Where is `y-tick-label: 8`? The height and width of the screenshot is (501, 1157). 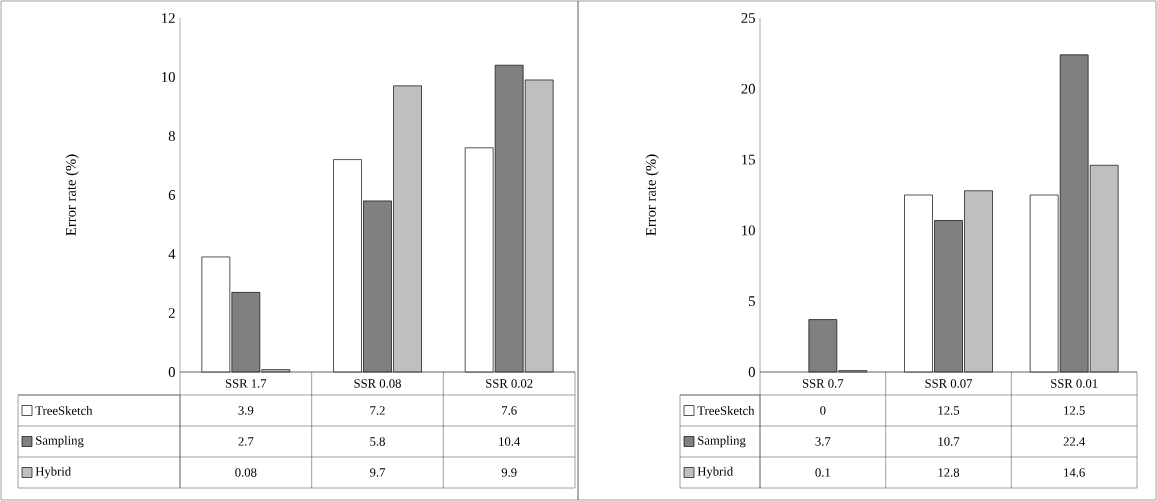
y-tick-label: 8 is located at coordinates (171, 136).